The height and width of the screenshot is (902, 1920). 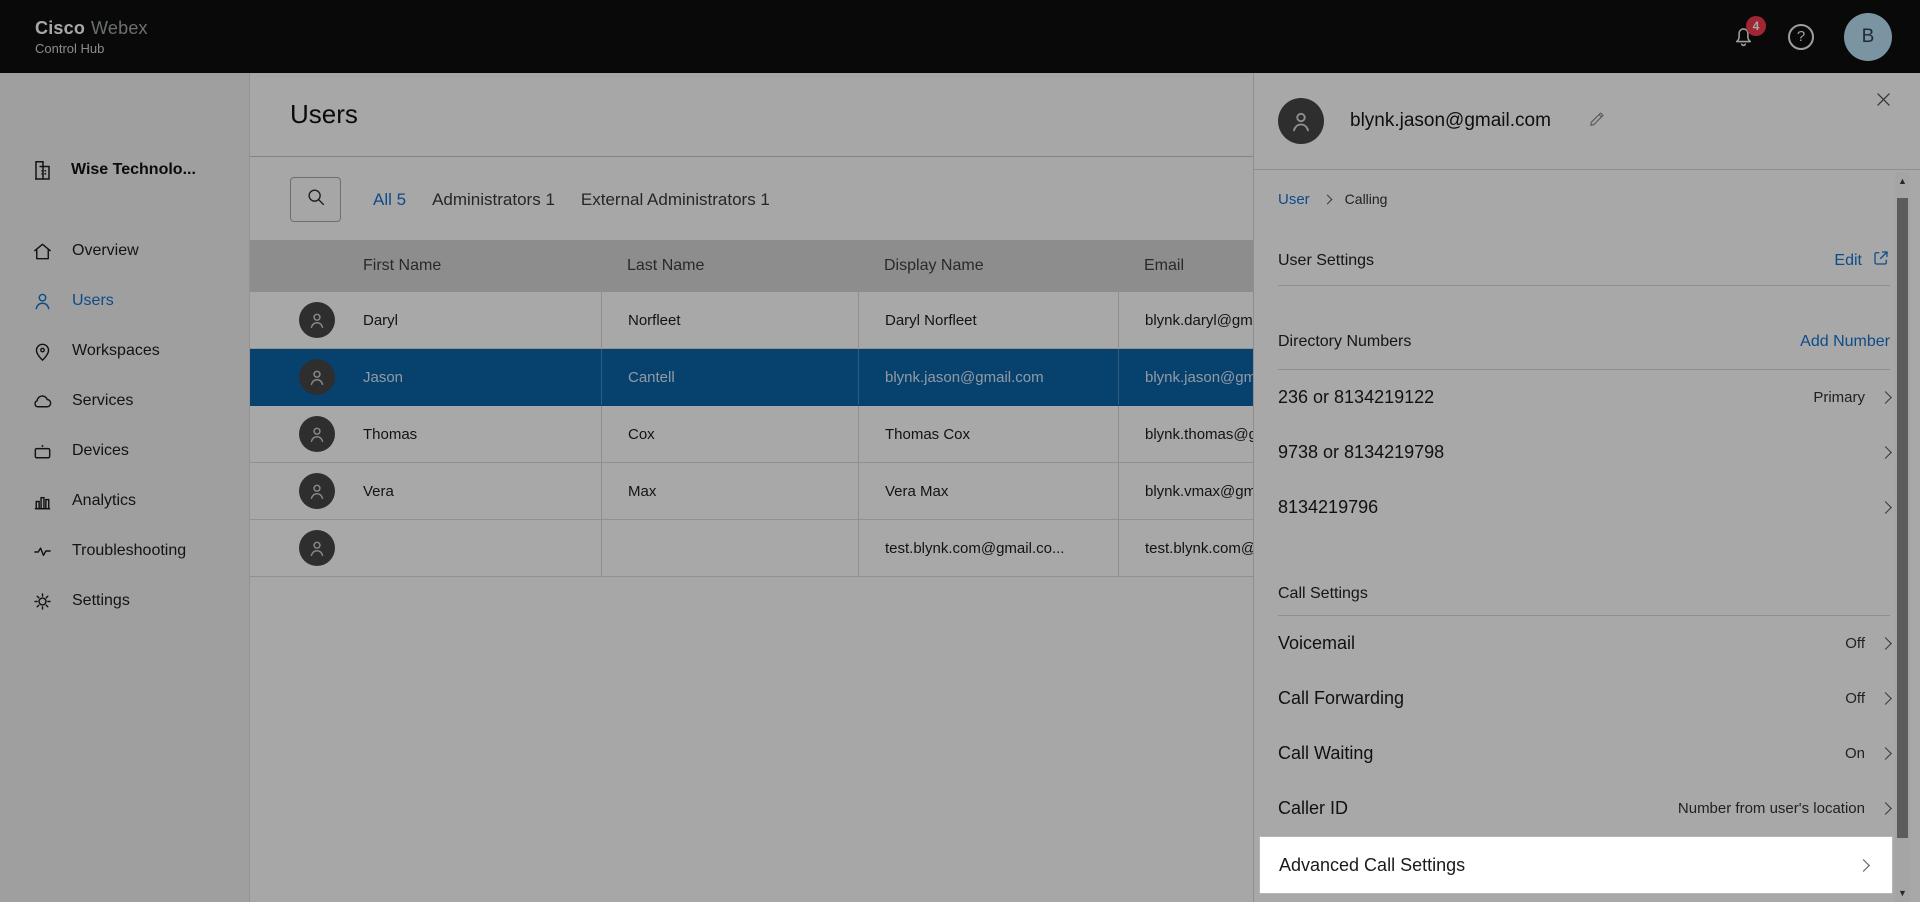 What do you see at coordinates (1585, 698) in the screenshot?
I see `setting-row-call-forwarding: Call Forwarding Off` at bounding box center [1585, 698].